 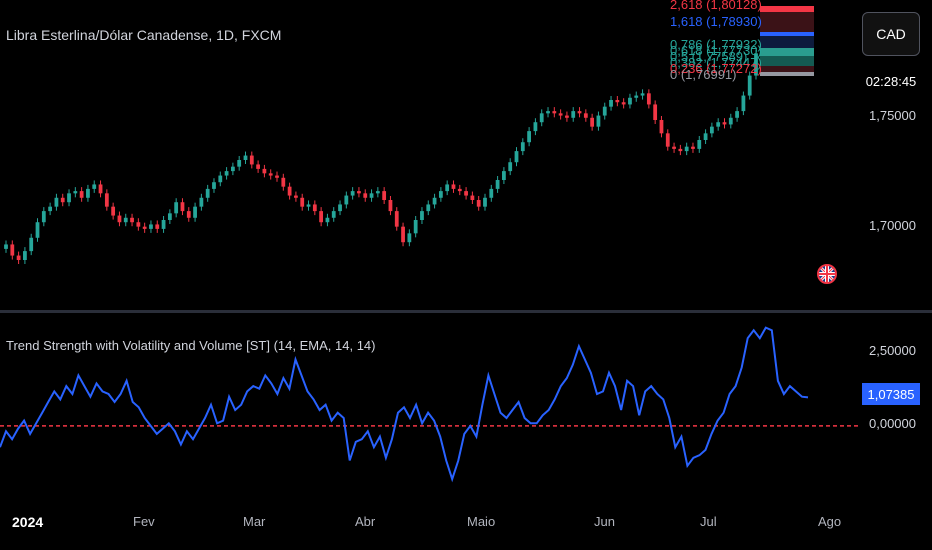 What do you see at coordinates (827, 274) in the screenshot?
I see `uk-flag-icon` at bounding box center [827, 274].